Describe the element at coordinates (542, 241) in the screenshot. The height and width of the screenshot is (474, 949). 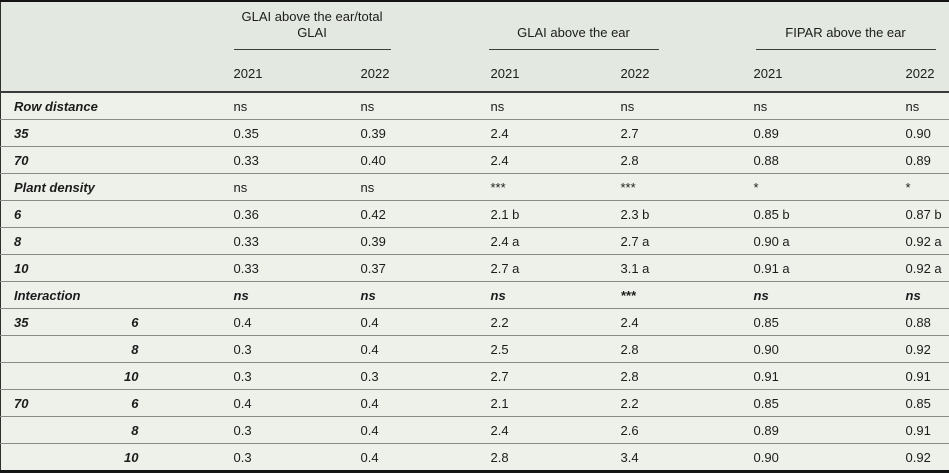
I see `cell-value: 2.4 a` at that location.